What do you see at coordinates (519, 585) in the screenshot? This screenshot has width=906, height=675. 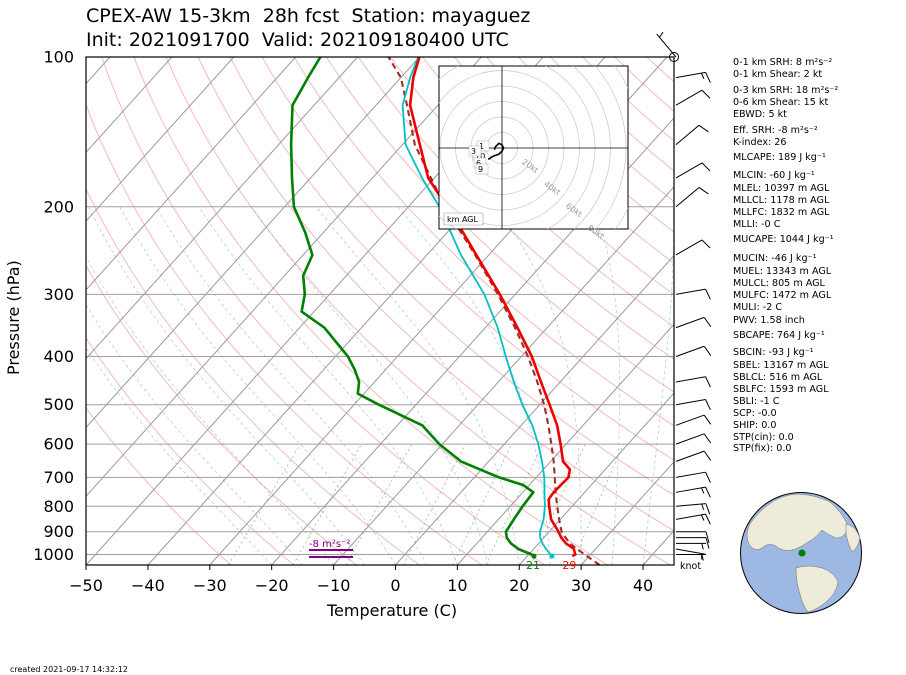 I see `x-tick-label: 20` at bounding box center [519, 585].